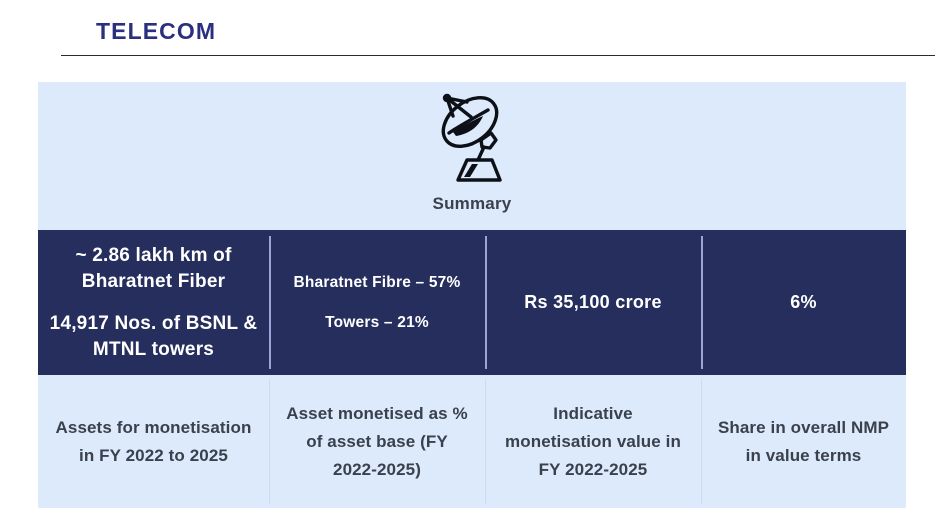 The height and width of the screenshot is (514, 945). I want to click on value-text: Towers – 21%, so click(377, 322).